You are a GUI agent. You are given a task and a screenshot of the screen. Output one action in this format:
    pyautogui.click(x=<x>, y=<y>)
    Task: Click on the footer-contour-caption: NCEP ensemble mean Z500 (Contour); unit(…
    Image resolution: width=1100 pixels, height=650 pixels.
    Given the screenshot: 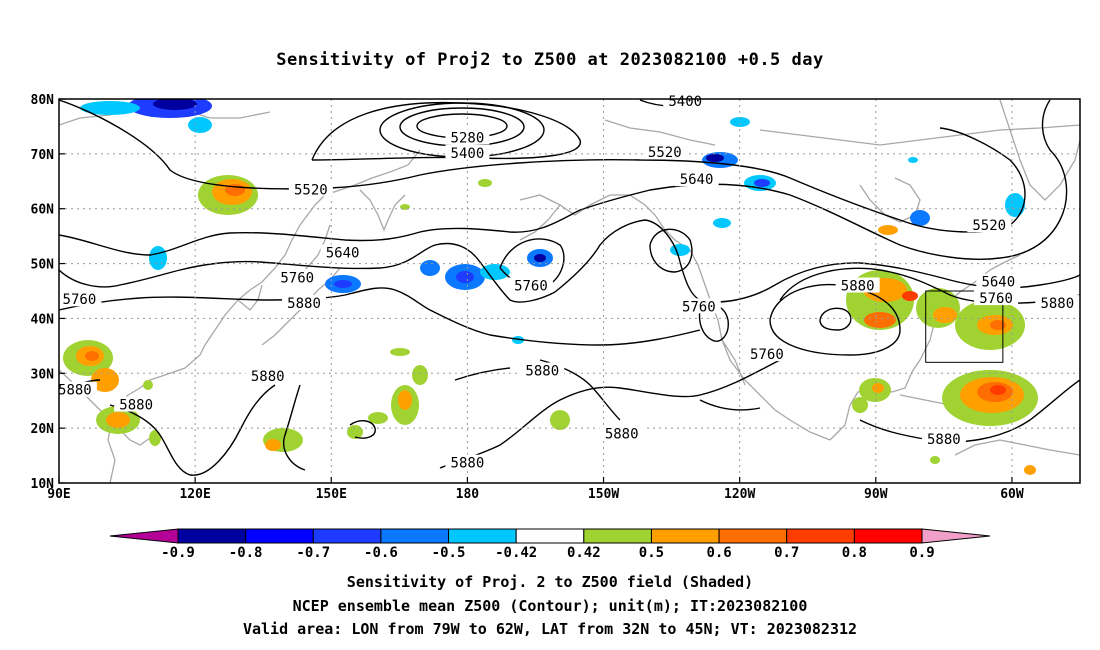 What is the action you would take?
    pyautogui.click(x=550, y=606)
    